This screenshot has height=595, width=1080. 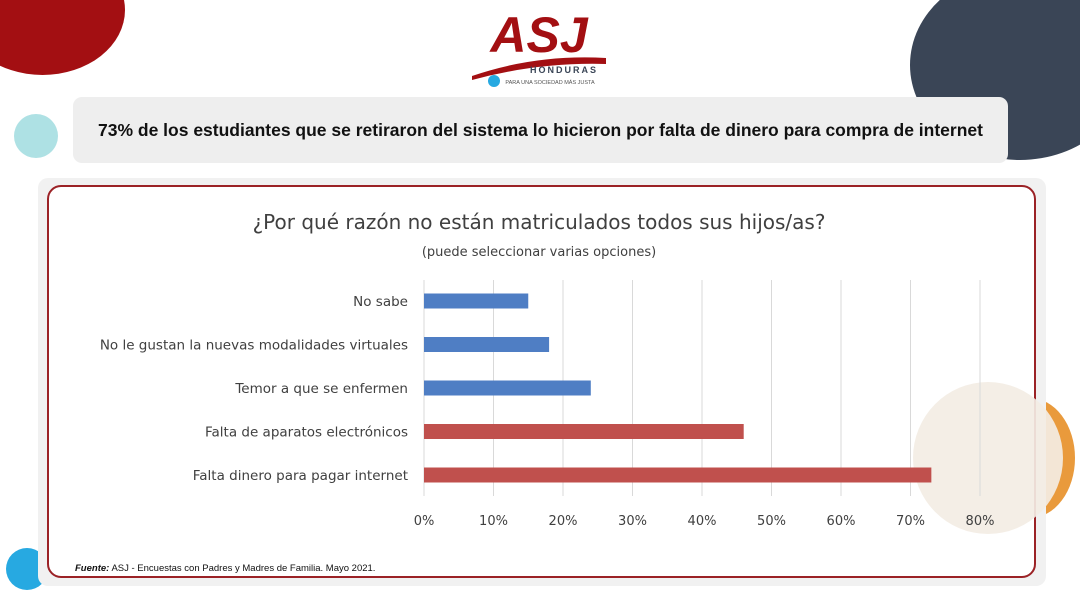 What do you see at coordinates (564, 70) in the screenshot?
I see `logo-country: HONDURAS` at bounding box center [564, 70].